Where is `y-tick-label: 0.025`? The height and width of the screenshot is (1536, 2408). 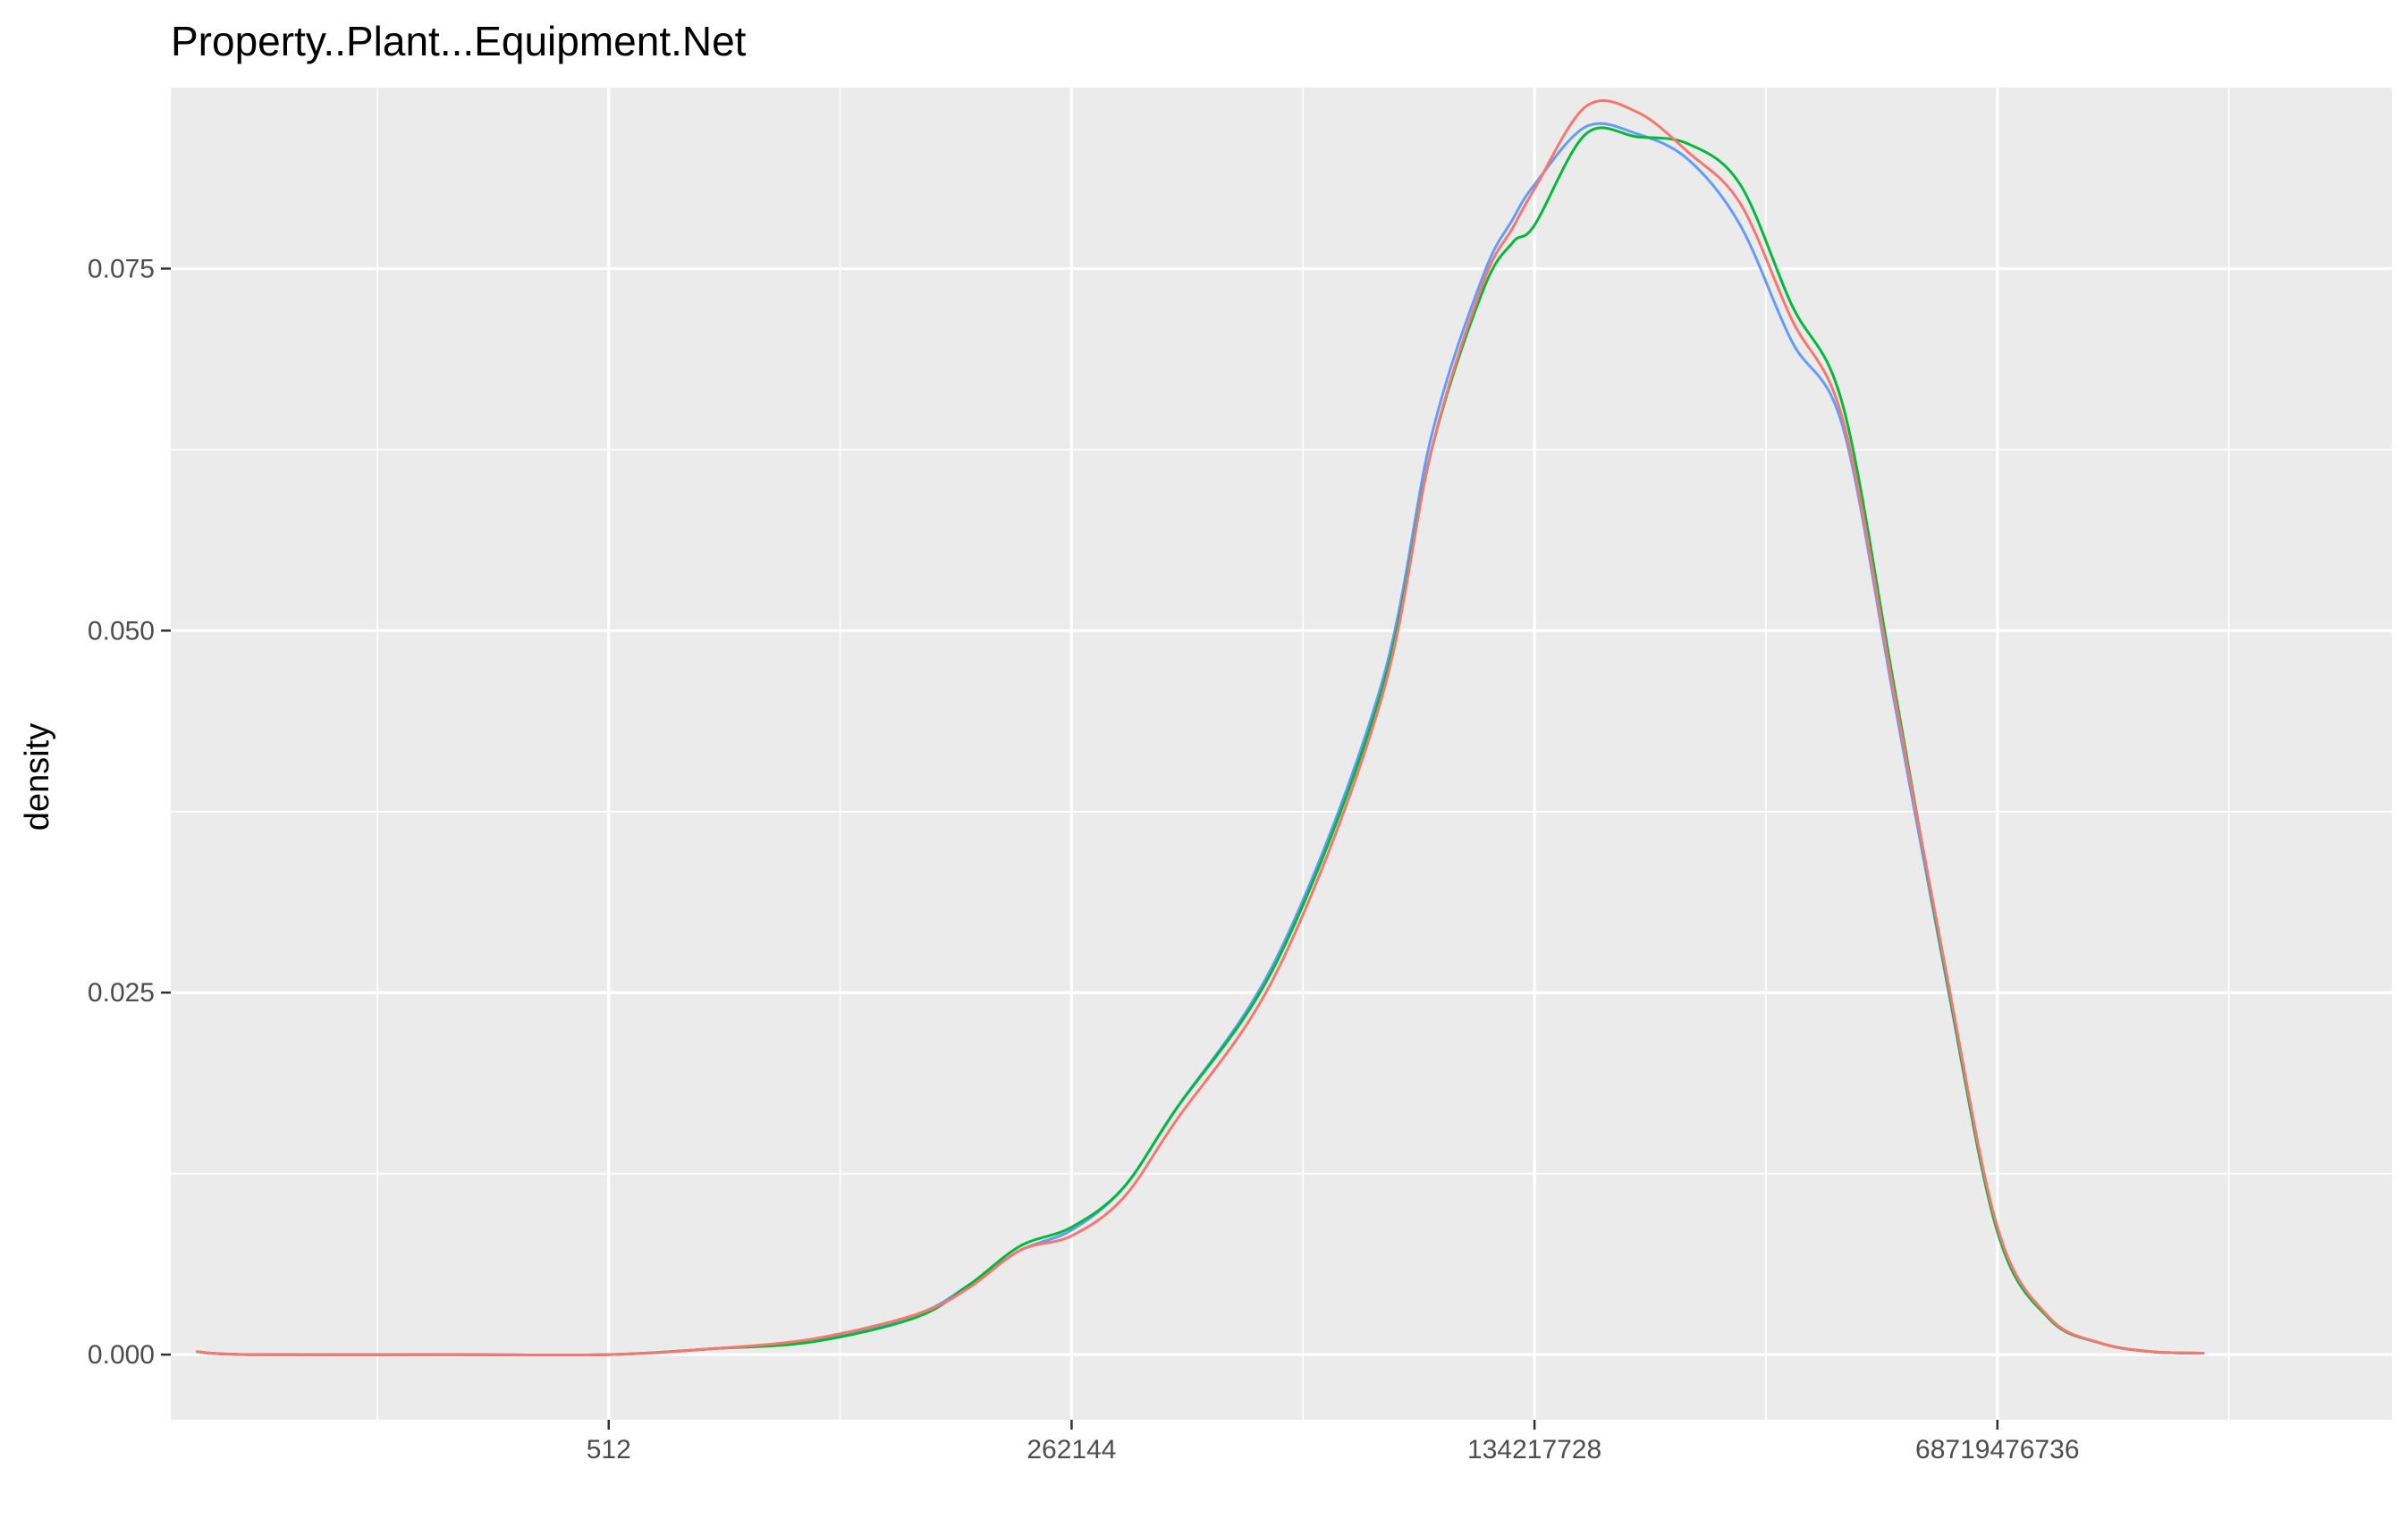
y-tick-label: 0.025 is located at coordinates (121, 993).